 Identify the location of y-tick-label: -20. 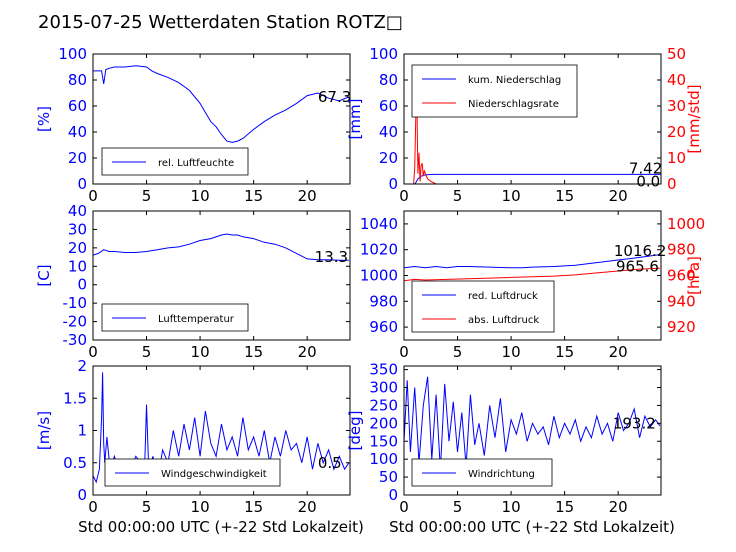
(75, 322).